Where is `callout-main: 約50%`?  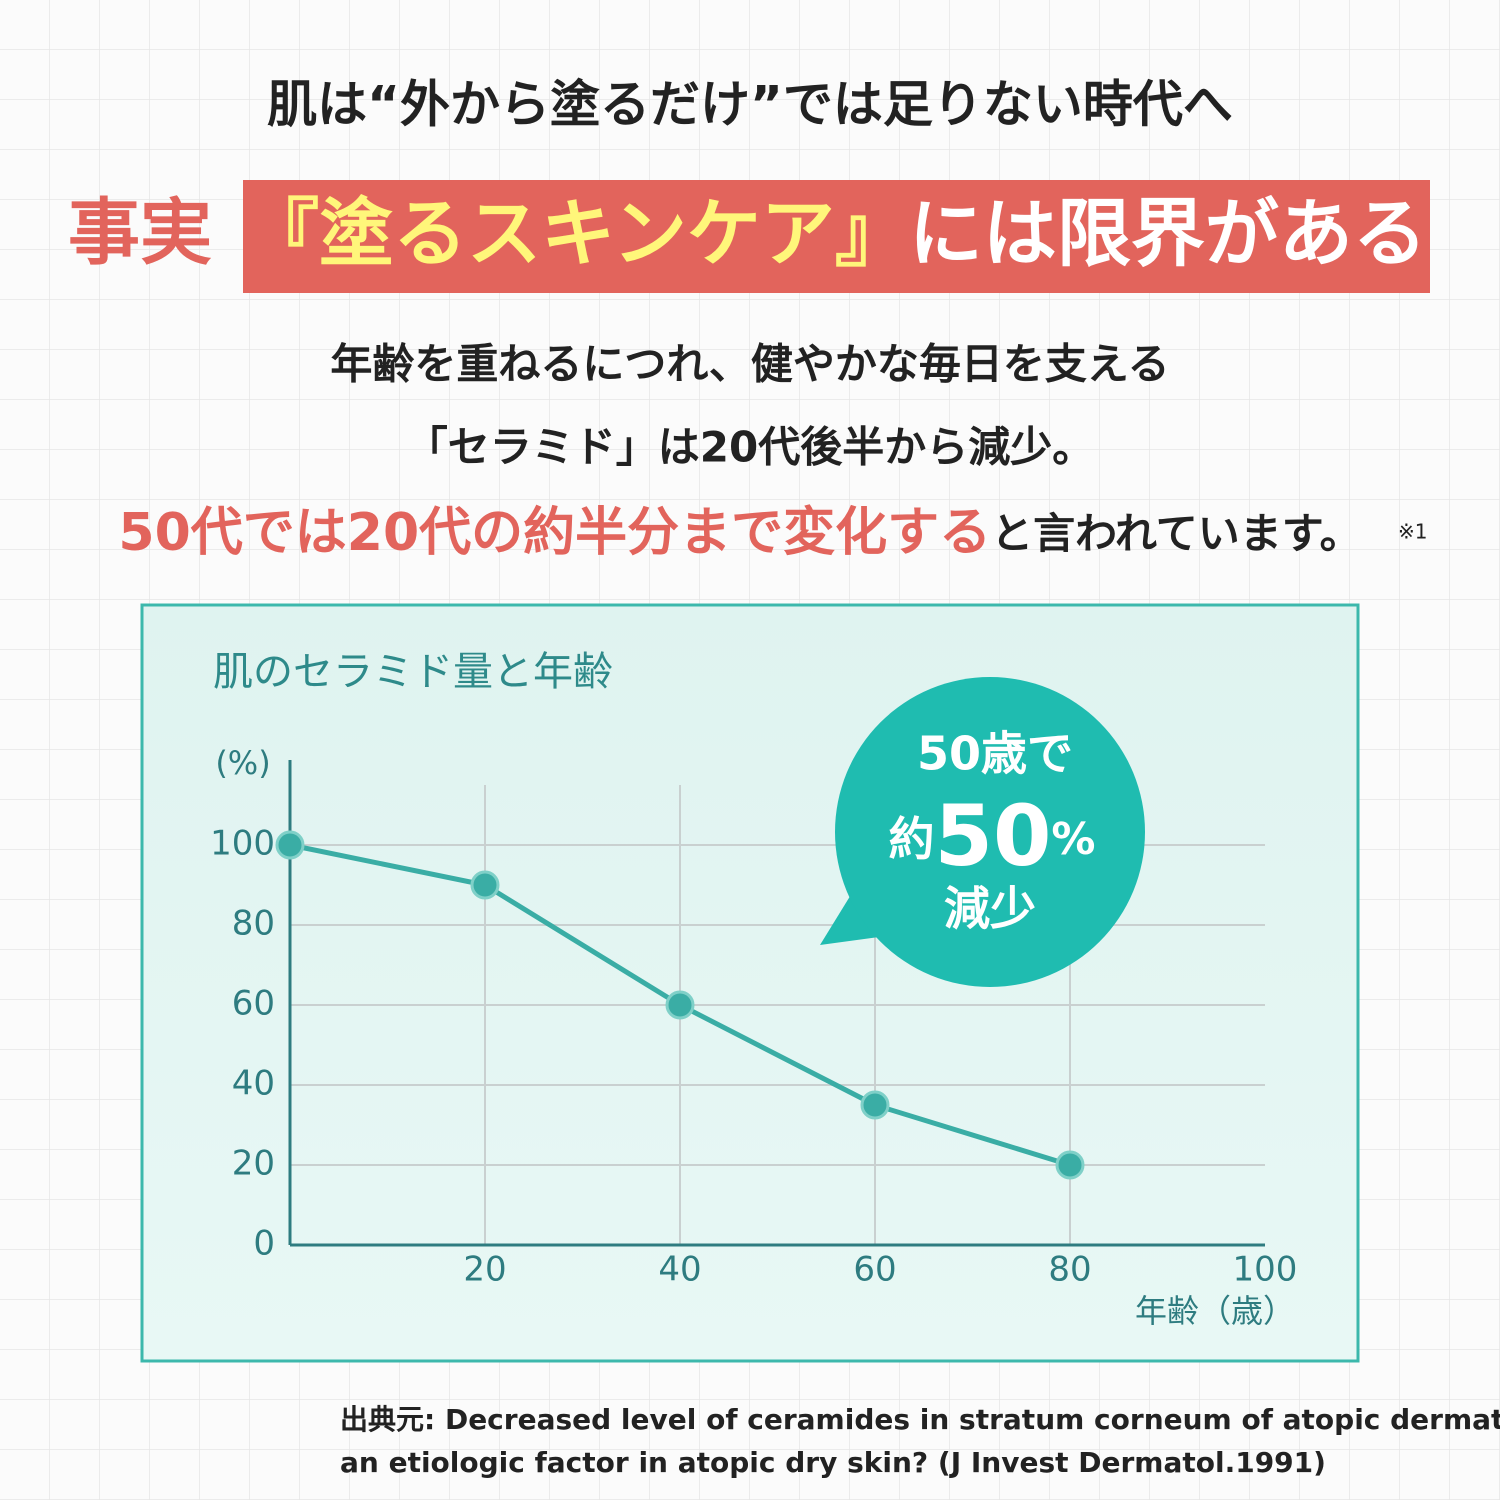 callout-main: 約50% is located at coordinates (992, 836).